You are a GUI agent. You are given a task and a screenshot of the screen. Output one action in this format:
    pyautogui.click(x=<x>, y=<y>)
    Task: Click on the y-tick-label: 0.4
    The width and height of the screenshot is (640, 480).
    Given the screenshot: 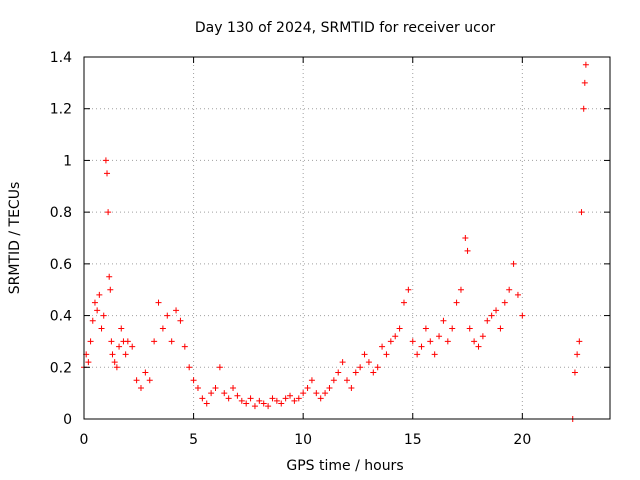 What is the action you would take?
    pyautogui.click(x=61, y=317)
    